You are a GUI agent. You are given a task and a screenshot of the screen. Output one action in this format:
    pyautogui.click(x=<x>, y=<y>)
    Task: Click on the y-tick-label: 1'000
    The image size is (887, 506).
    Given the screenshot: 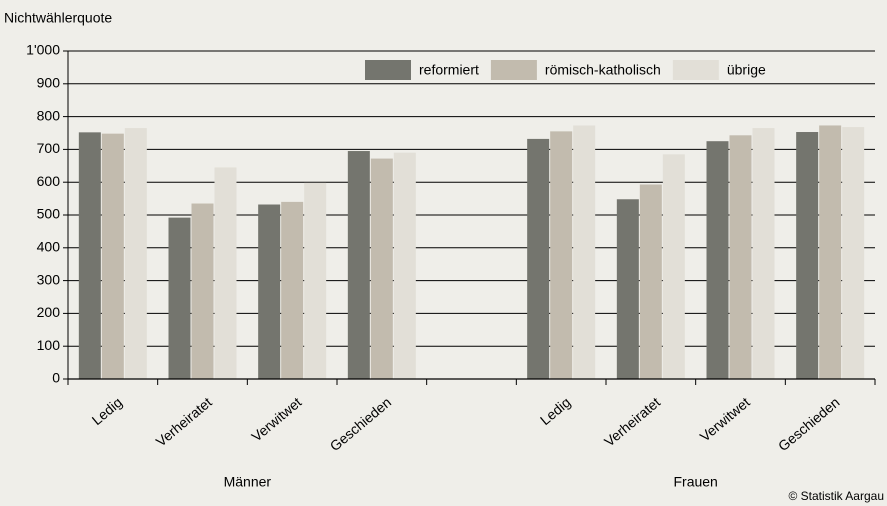 What is the action you would take?
    pyautogui.click(x=43, y=50)
    